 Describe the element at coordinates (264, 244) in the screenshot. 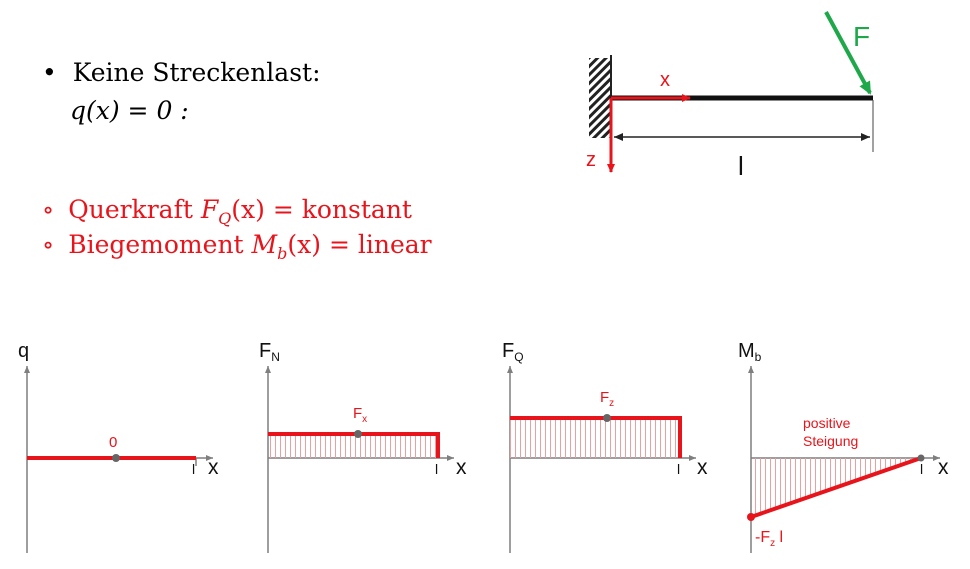

I see `mb-symbol: M` at that location.